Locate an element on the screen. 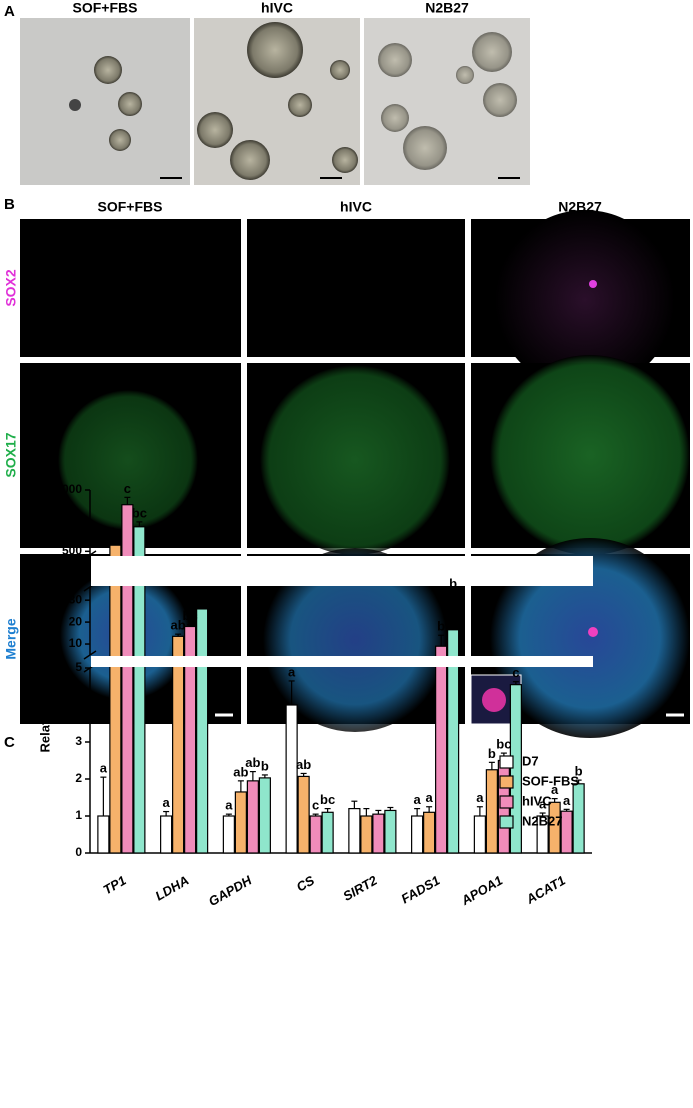 The image size is (693, 1108). y-axis-label: Relative mRNA abundance is located at coordinates (44, 670).